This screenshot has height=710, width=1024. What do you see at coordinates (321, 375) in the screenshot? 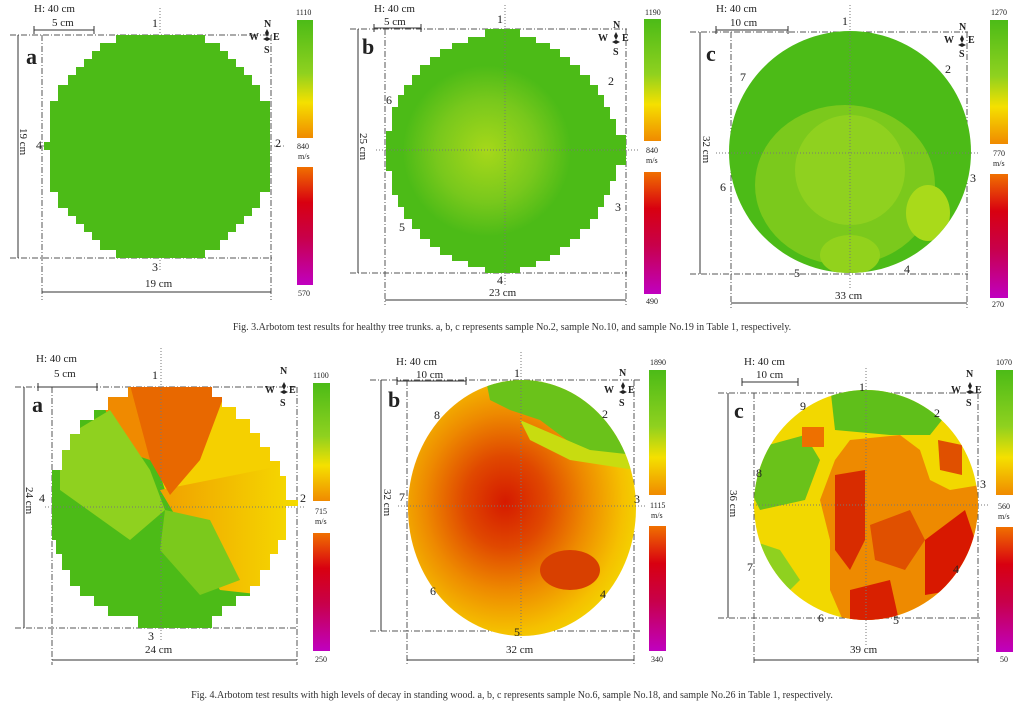
I see `scale-max: 1100` at bounding box center [321, 375].